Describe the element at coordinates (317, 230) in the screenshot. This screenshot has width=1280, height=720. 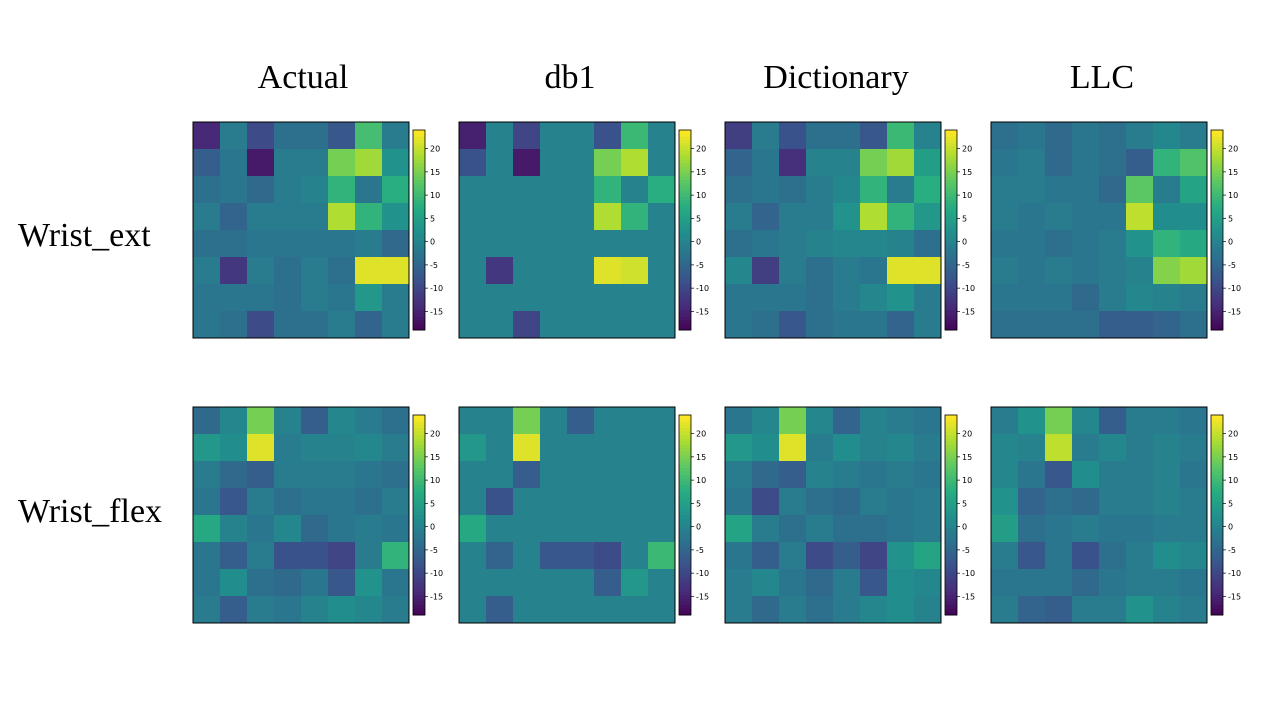
I see `heatmap-panel-actual-wrist-ext: 20 15 10 5 0 -5 -10 -15` at that location.